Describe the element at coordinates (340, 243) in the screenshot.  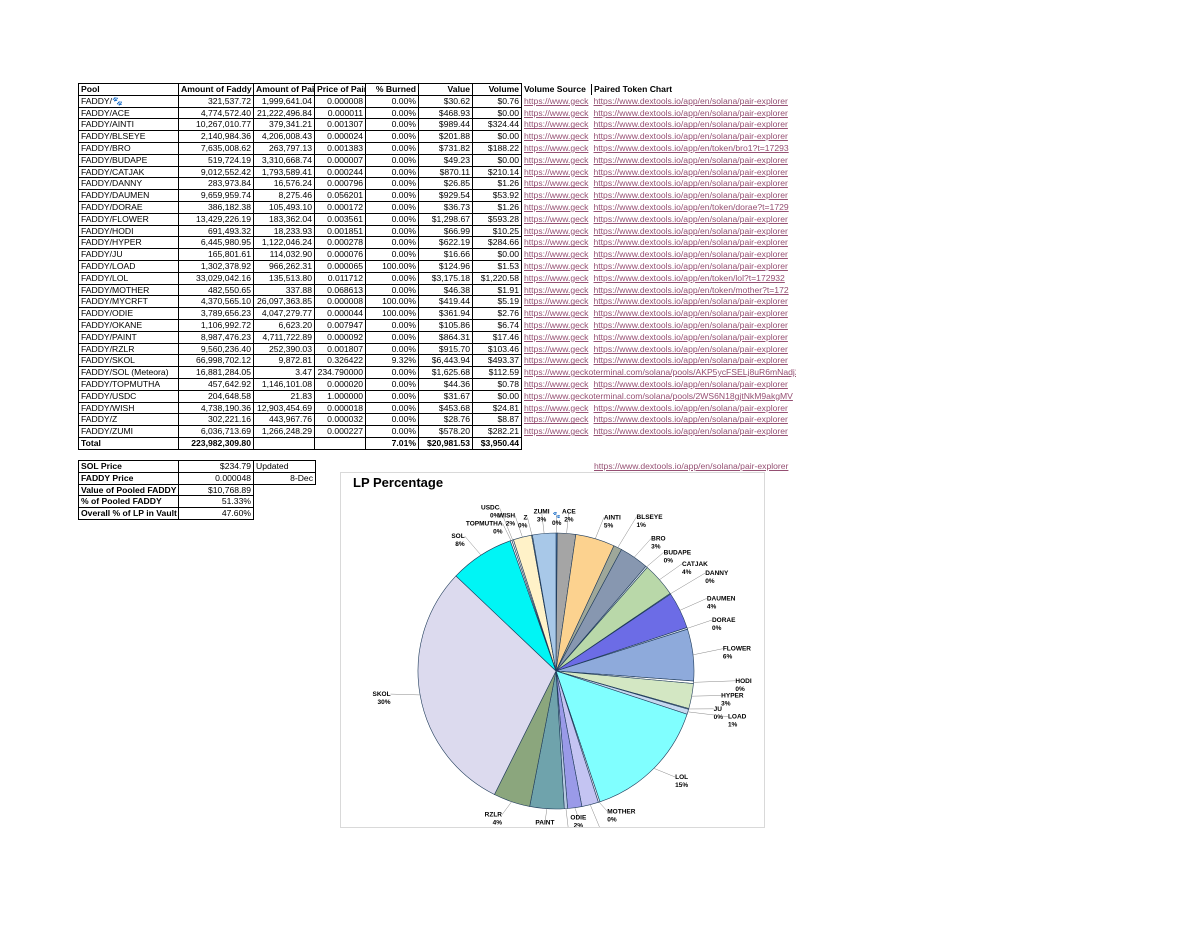
I see `cell: 0.000278` at that location.